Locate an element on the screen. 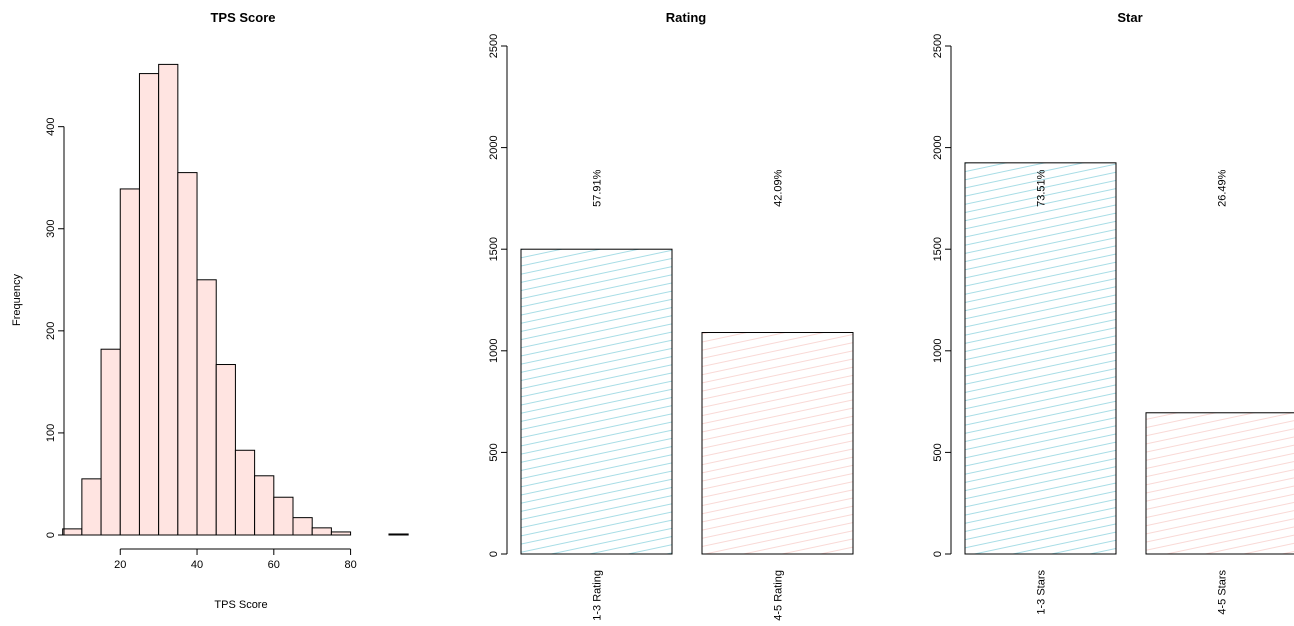 Image resolution: width=1294 pixels, height=626 pixels. bar-category-label: 1-3 Rating is located at coordinates (598, 595).